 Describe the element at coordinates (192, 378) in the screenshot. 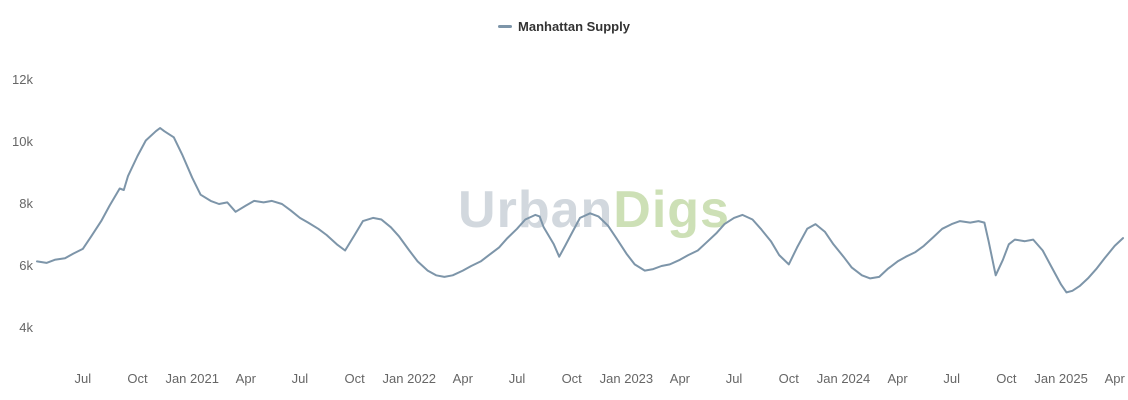

I see `x-axis-tick-label: Jan 2021` at that location.